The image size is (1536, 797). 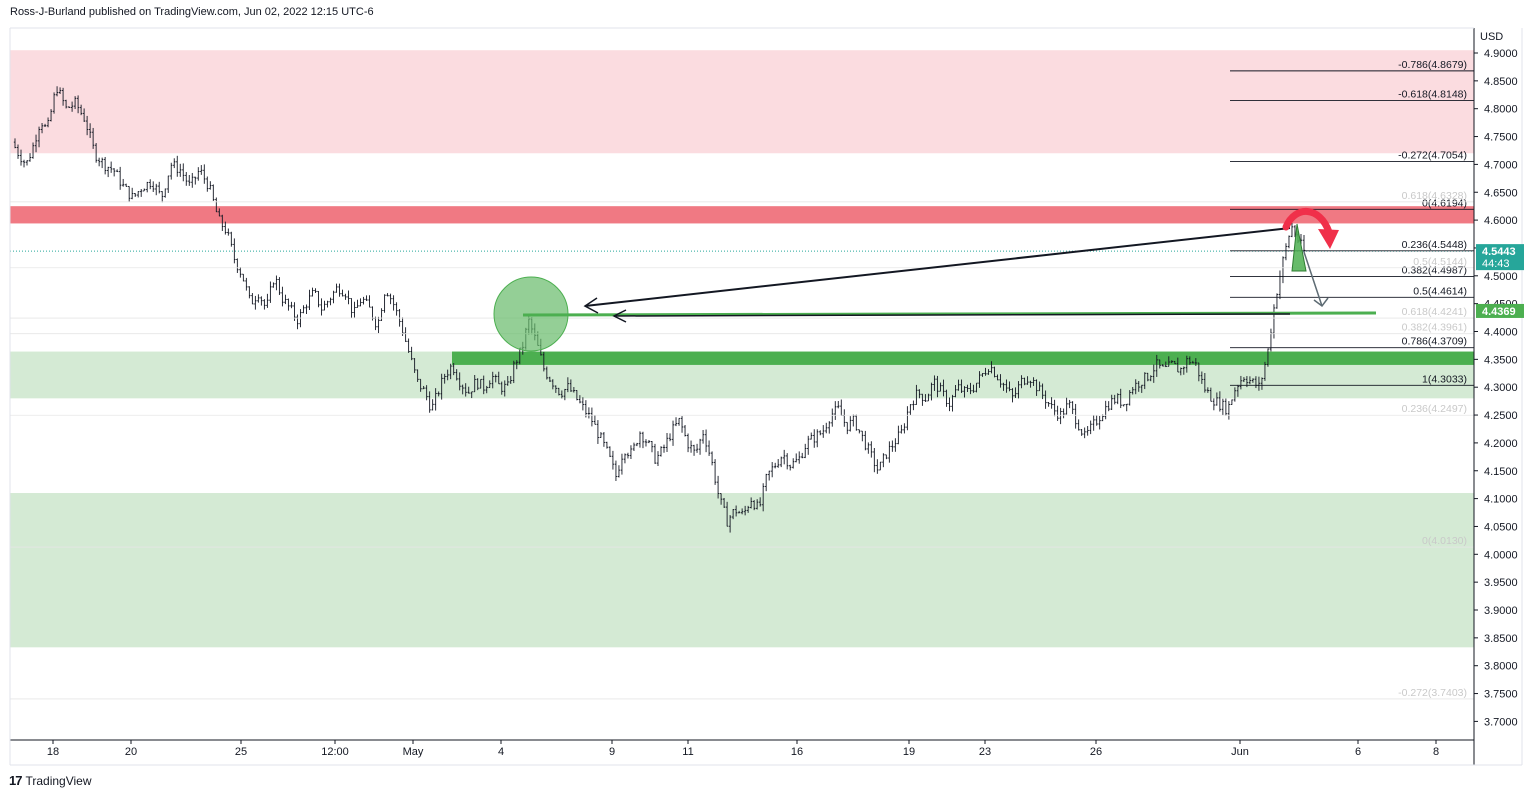 I want to click on currency-label: USD, so click(x=1491, y=37).